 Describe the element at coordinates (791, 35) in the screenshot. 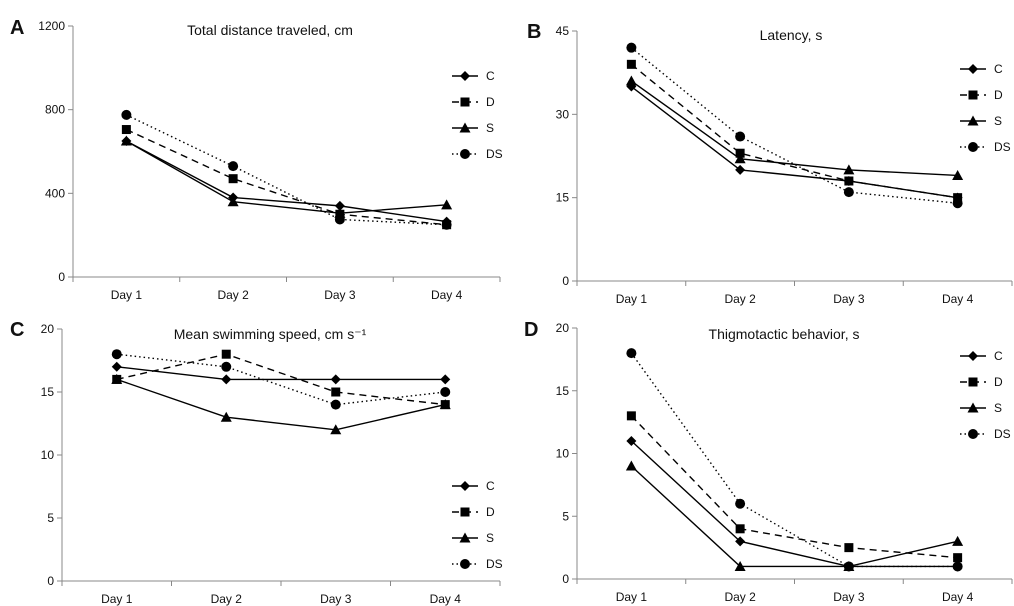

I see `chart-title: Latency, s` at that location.